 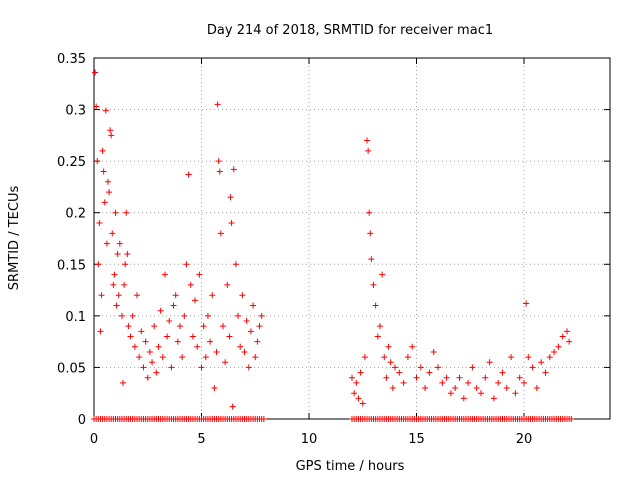 I want to click on y-tick-label: 0.2, so click(x=75, y=214).